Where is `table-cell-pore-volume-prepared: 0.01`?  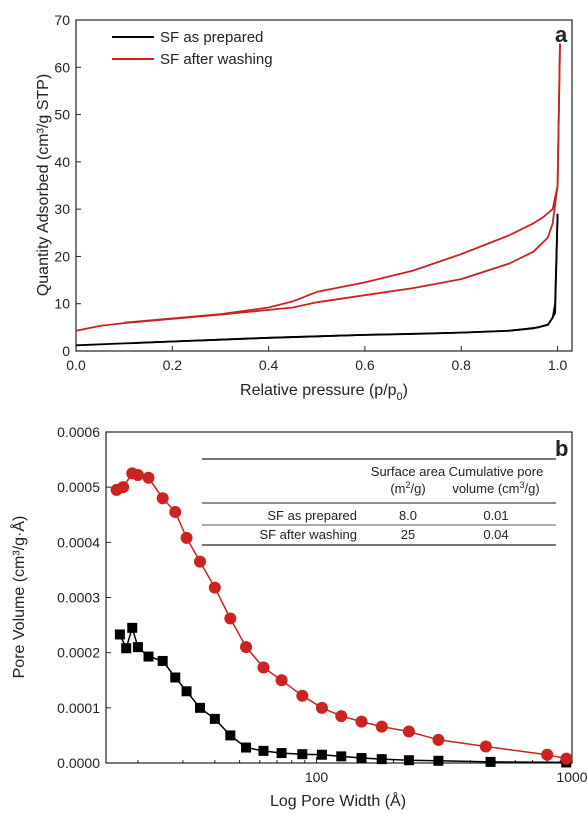
table-cell-pore-volume-prepared: 0.01 is located at coordinates (495, 515).